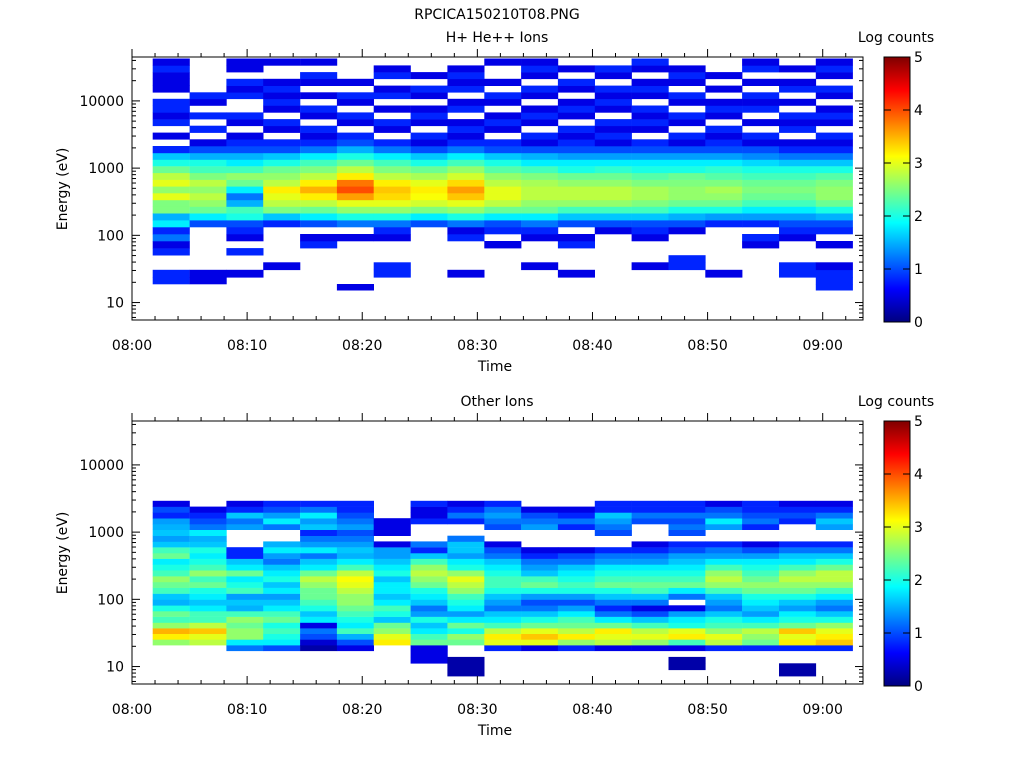 The height and width of the screenshot is (772, 1024). Describe the element at coordinates (362, 346) in the screenshot. I see `x-tick-label: 08:20` at that location.